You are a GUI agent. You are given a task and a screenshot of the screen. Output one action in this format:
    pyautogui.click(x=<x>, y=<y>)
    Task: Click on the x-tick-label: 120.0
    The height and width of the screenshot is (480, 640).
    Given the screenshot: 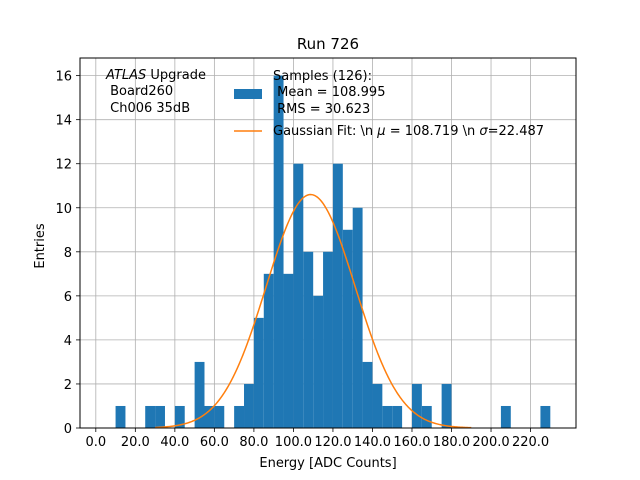 What is the action you would take?
    pyautogui.click(x=332, y=442)
    